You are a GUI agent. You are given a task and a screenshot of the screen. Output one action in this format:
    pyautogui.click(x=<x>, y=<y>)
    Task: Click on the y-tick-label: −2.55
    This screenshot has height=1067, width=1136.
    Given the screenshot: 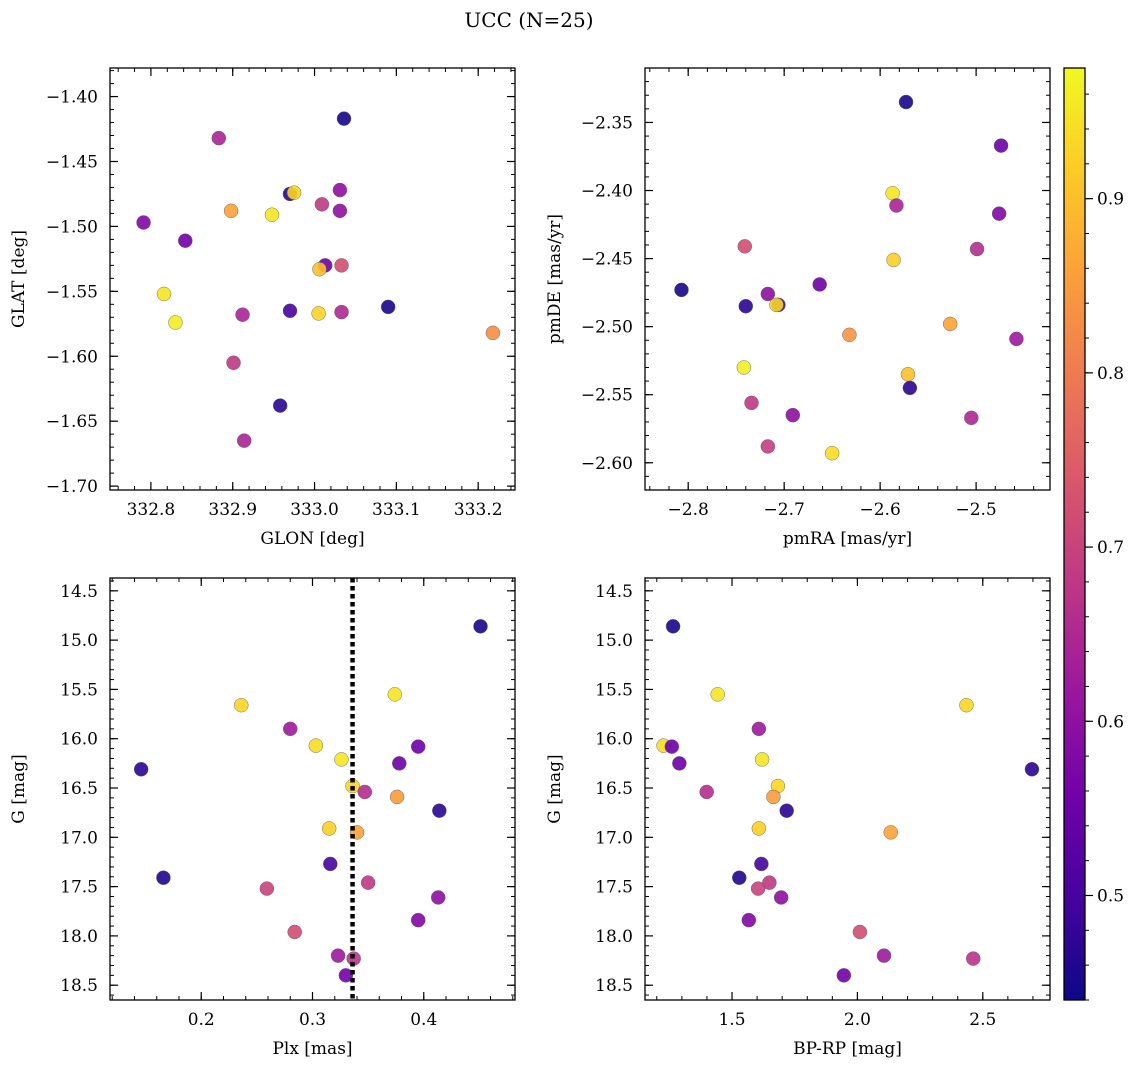 What is the action you would take?
    pyautogui.click(x=607, y=396)
    